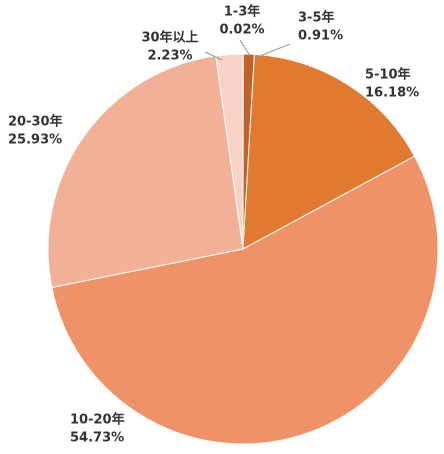 The height and width of the screenshot is (454, 444). I want to click on value-label: 54.73%, so click(97, 438).